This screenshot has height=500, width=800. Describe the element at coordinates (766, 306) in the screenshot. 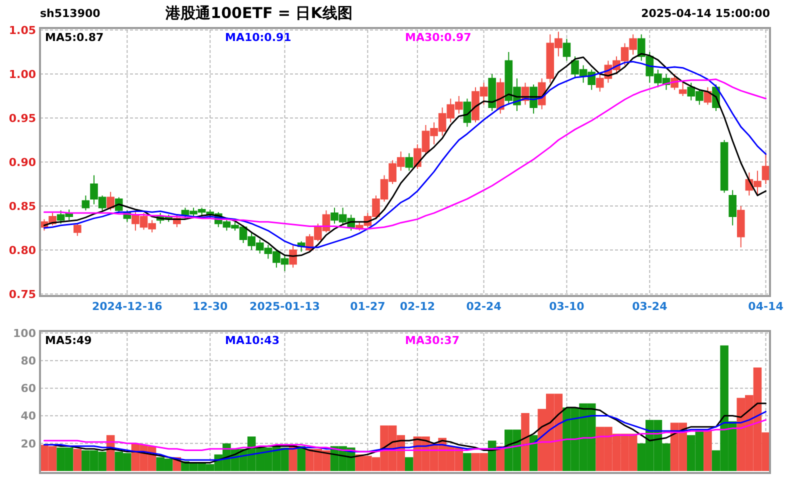

I see `x-tick-label: 04-14` at that location.